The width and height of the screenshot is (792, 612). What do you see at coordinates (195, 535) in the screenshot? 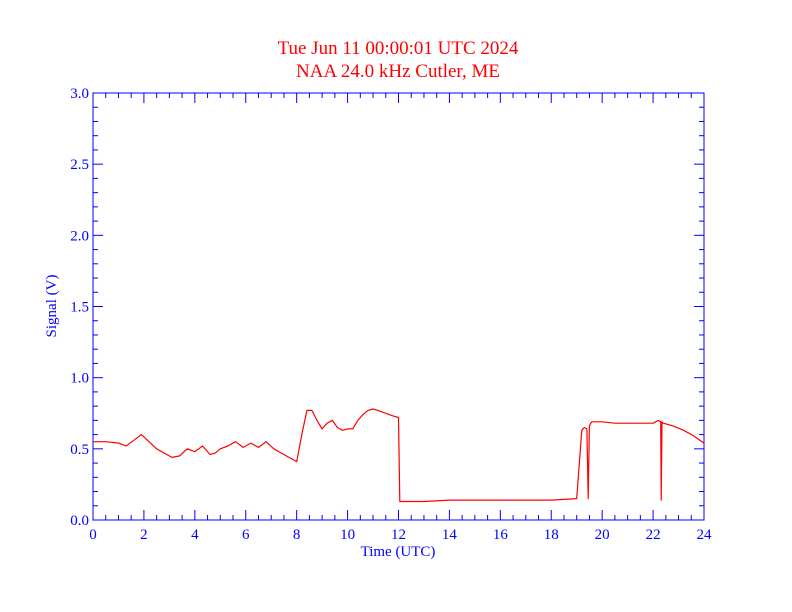
I see `x-tick-label: 4` at bounding box center [195, 535].